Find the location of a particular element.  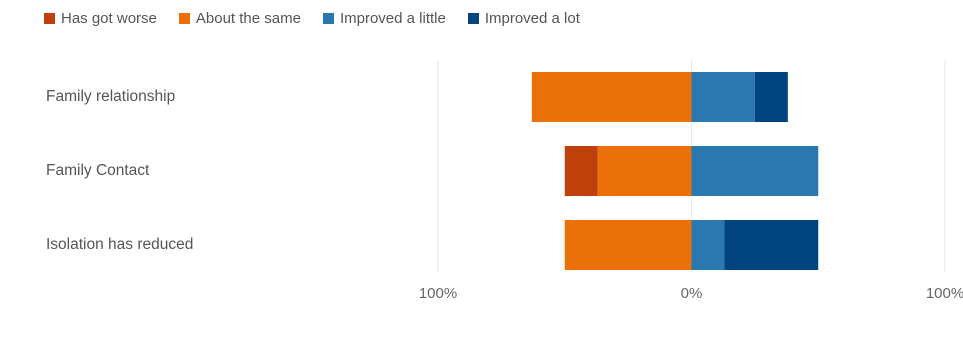

legend-item: Improved a lot is located at coordinates (523, 18).